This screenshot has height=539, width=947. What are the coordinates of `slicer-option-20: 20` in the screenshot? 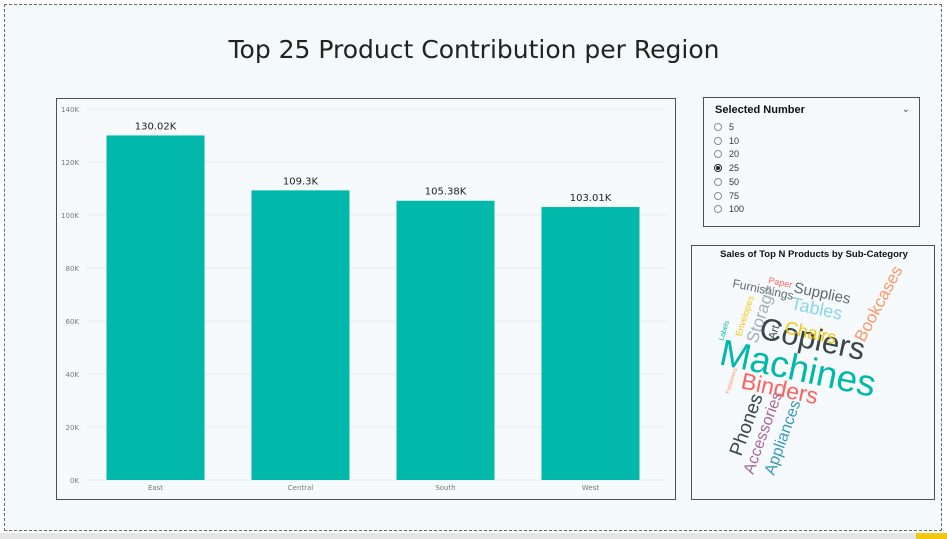 It's located at (726, 154).